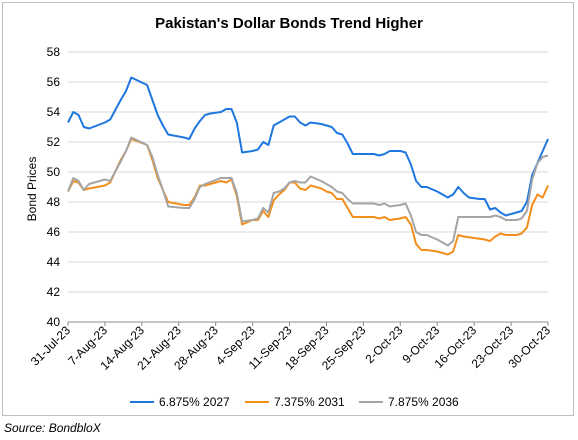 The image size is (578, 440). What do you see at coordinates (54, 262) in the screenshot?
I see `y-tick-label: 44` at bounding box center [54, 262].